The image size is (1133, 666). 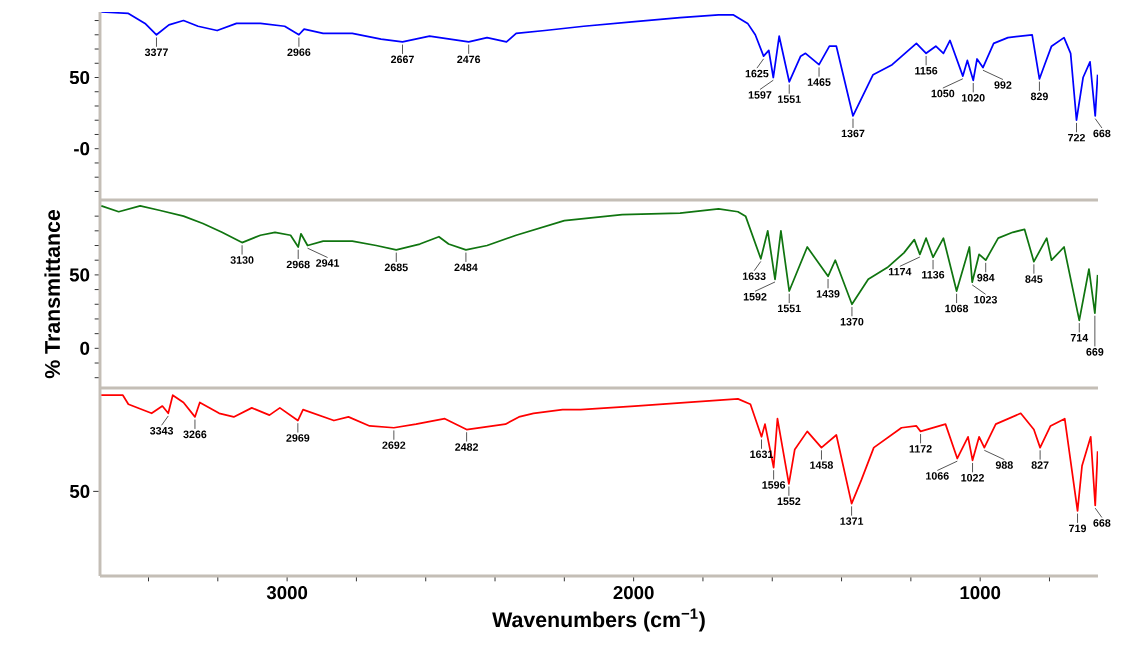 What do you see at coordinates (943, 93) in the screenshot?
I see `annotation: 1050` at bounding box center [943, 93].